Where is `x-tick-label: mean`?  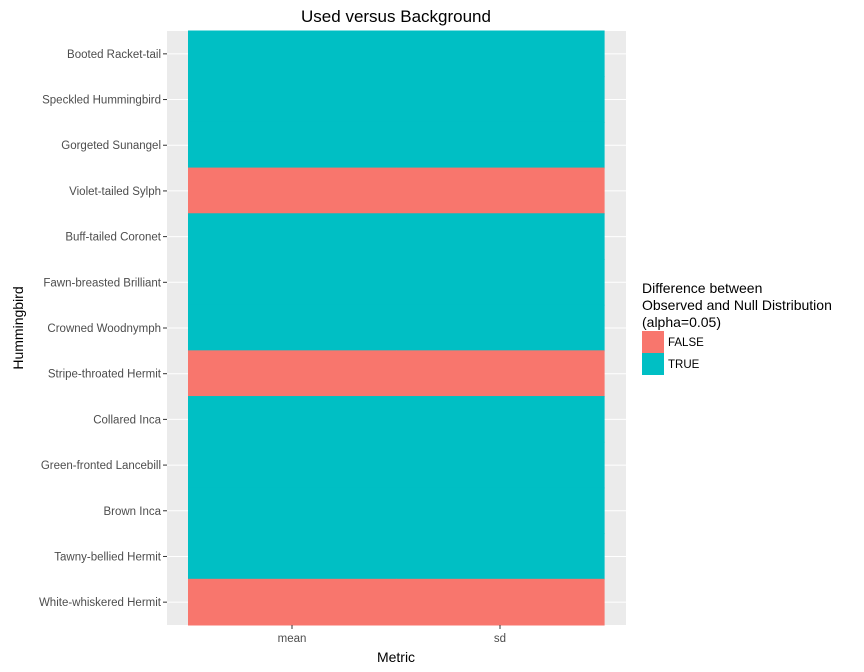
x-tick-label: mean is located at coordinates (292, 639).